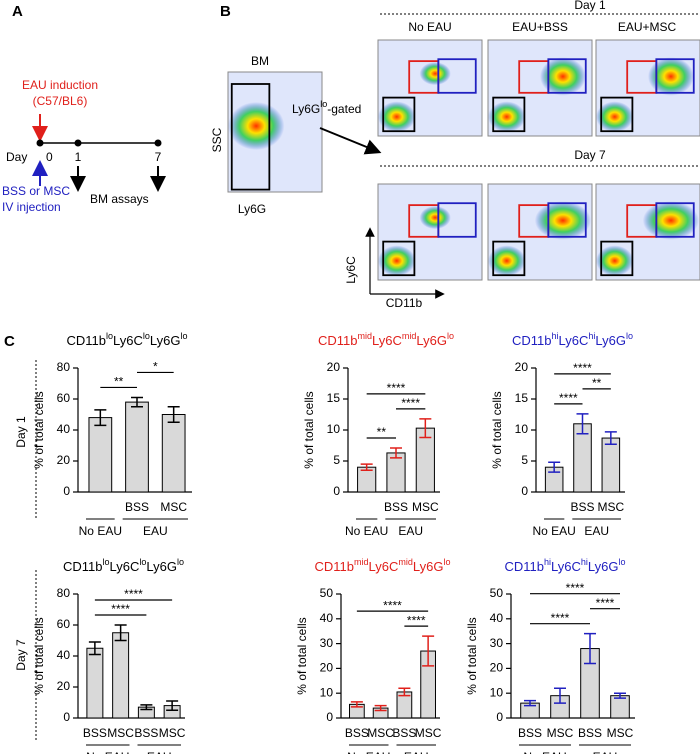 This screenshot has width=700, height=754. I want to click on treatment-text: BSS or MSC, so click(36, 191).